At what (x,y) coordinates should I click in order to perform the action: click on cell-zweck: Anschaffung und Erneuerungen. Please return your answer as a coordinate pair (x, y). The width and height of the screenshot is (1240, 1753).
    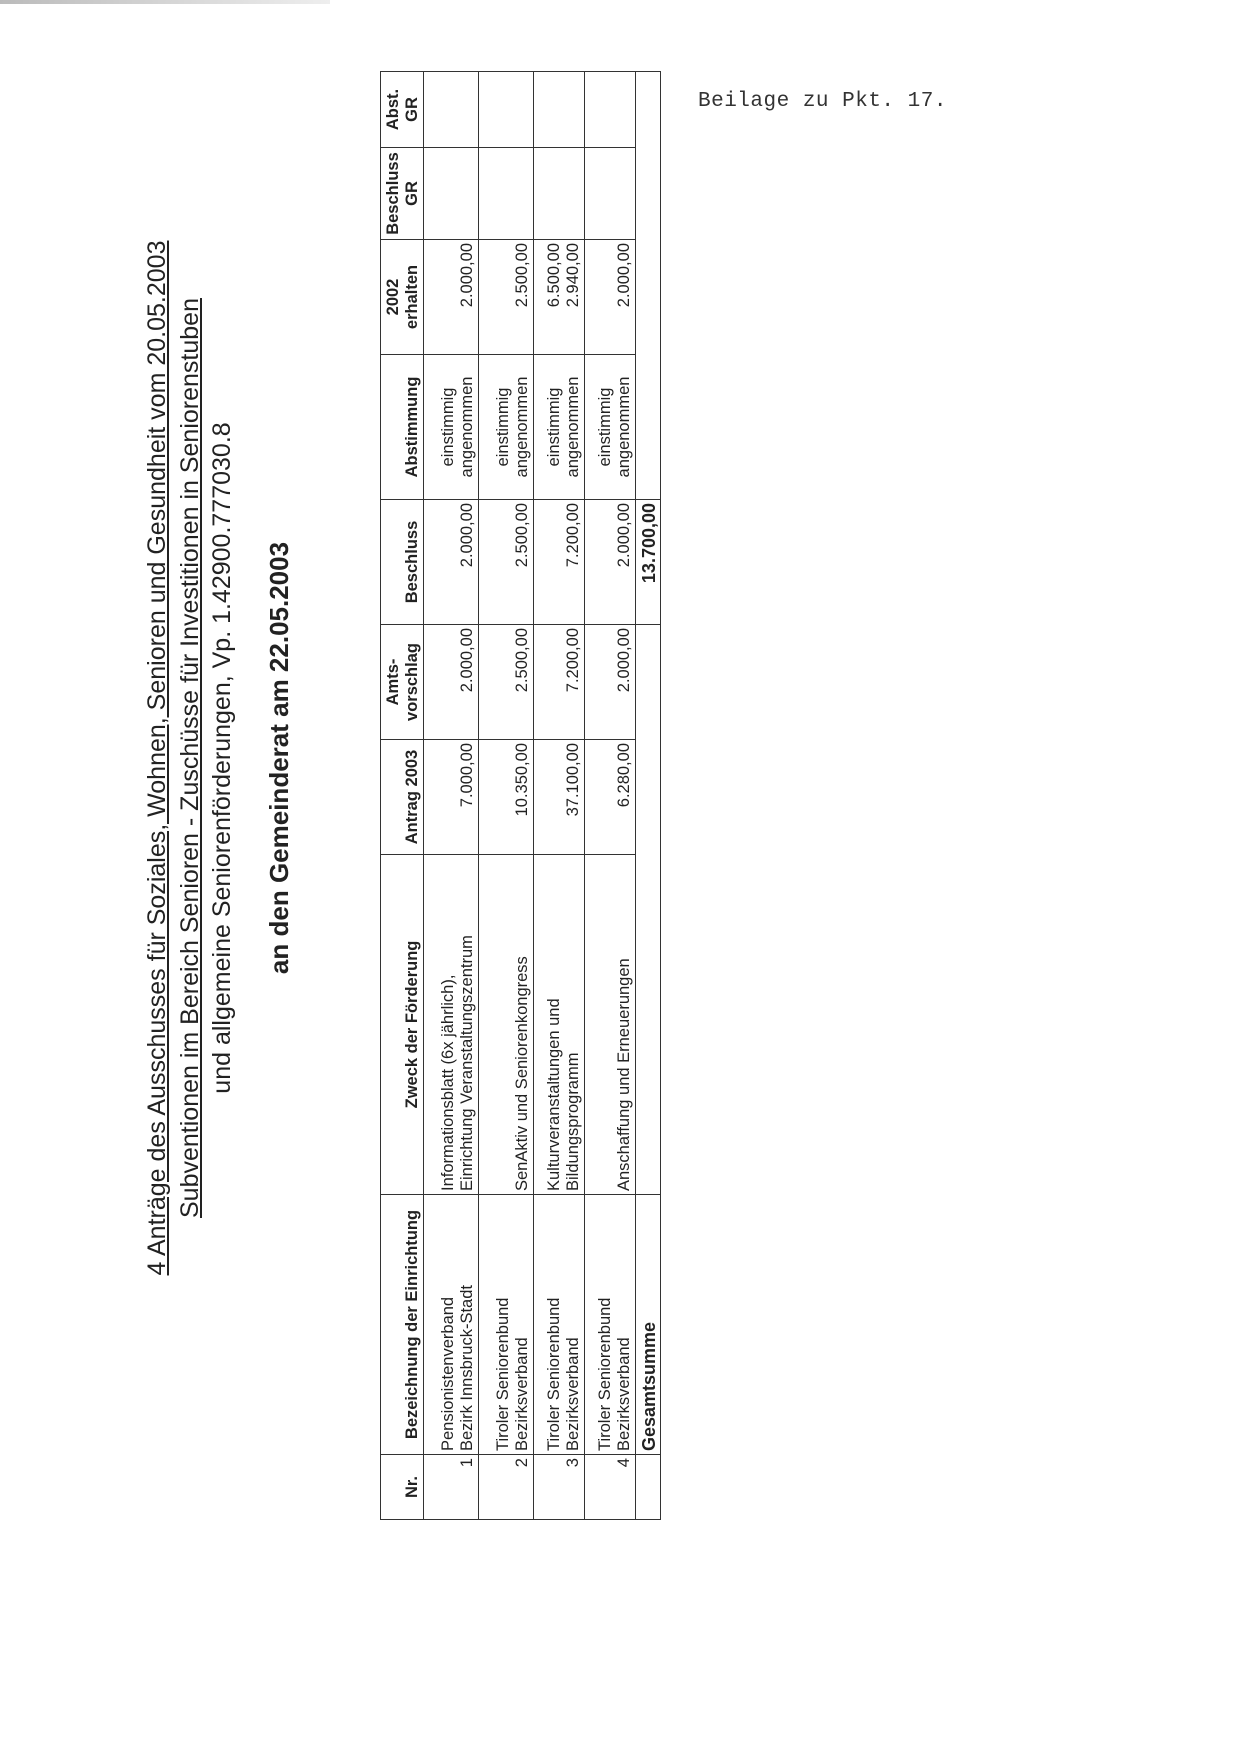
    Looking at the image, I should click on (610, 1024).